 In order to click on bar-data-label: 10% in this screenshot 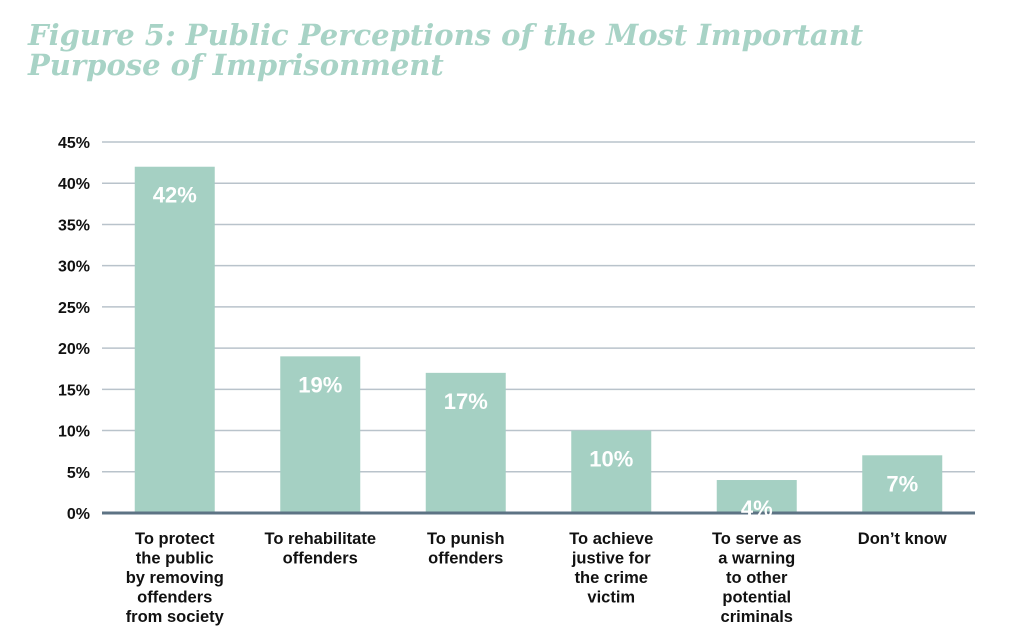, I will do `click(611, 459)`.